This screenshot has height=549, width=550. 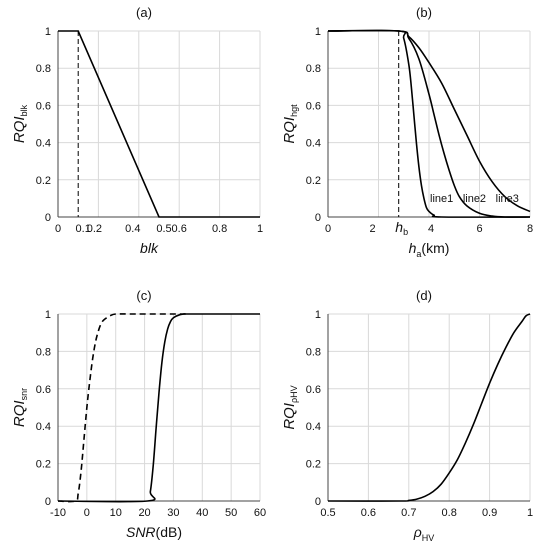 I want to click on x-tick-label: -10, so click(x=58, y=513).